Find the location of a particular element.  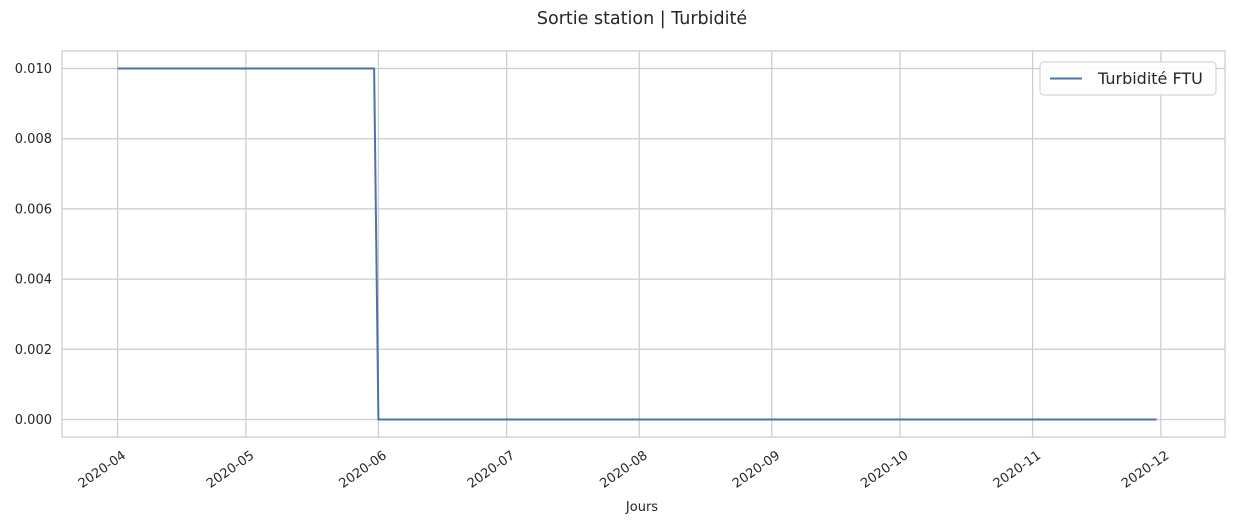

legend-box is located at coordinates (1128, 78).